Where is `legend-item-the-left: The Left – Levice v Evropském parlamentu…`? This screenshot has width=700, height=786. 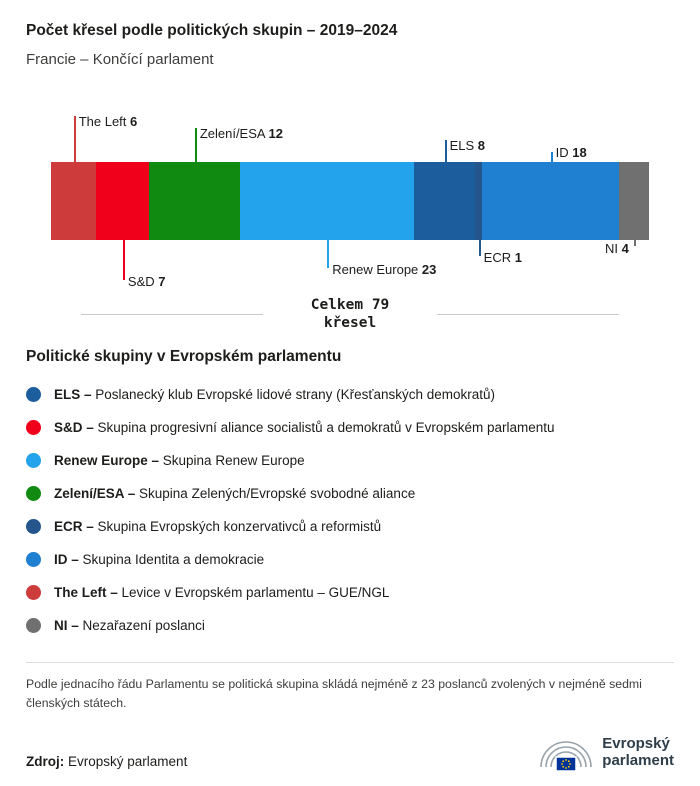 legend-item-the-left: The Left – Levice v Evropském parlamentu… is located at coordinates (350, 592).